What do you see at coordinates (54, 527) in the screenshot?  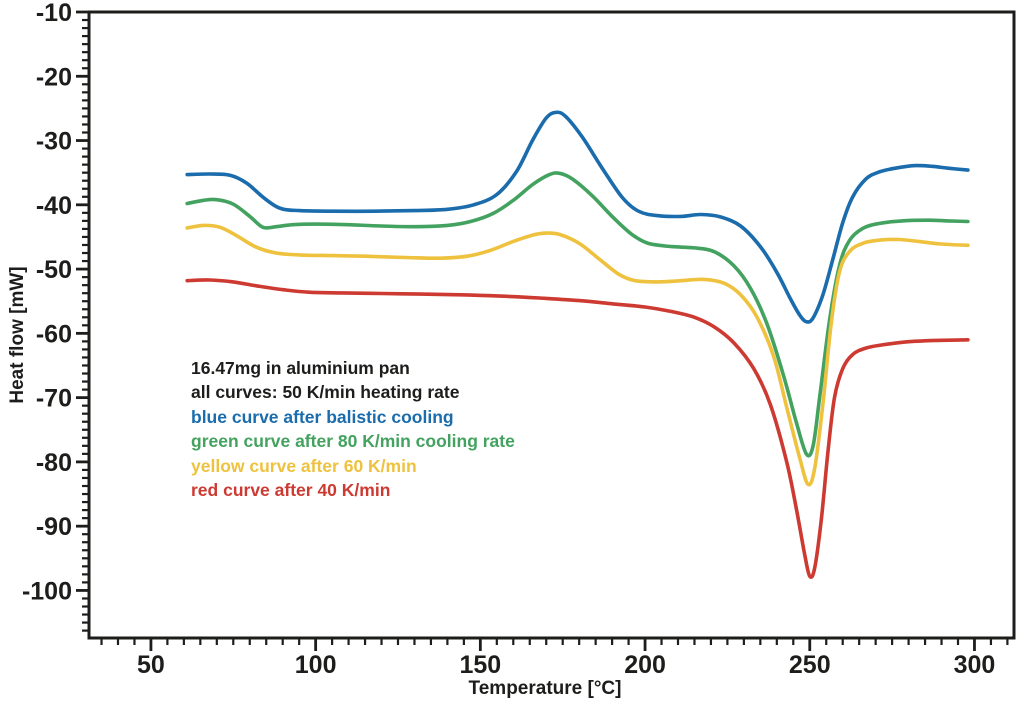 I see `y-tick-label: -90` at bounding box center [54, 527].